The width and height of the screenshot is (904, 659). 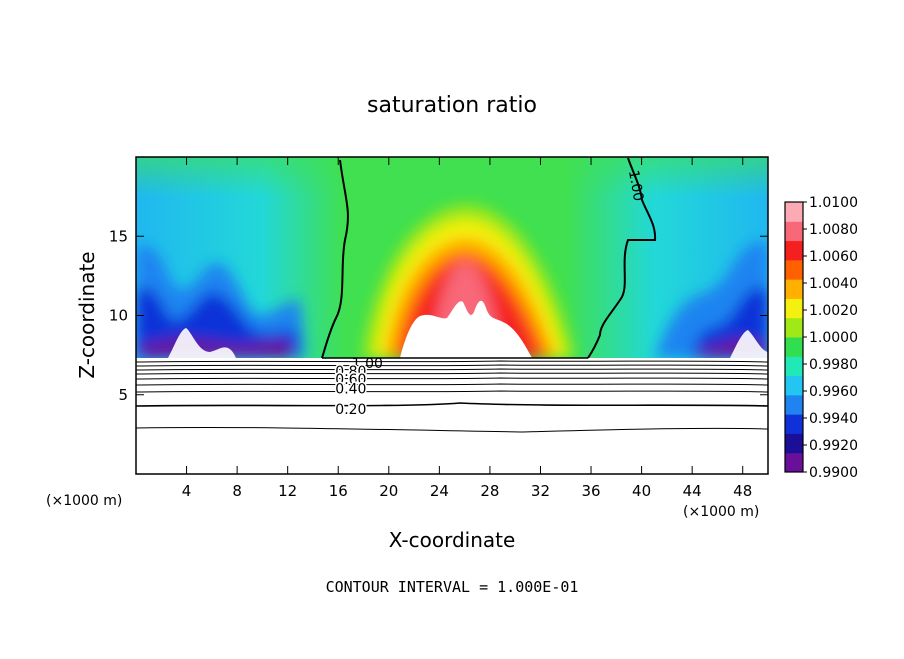 I want to click on x-tick-label: 28, so click(x=489, y=491).